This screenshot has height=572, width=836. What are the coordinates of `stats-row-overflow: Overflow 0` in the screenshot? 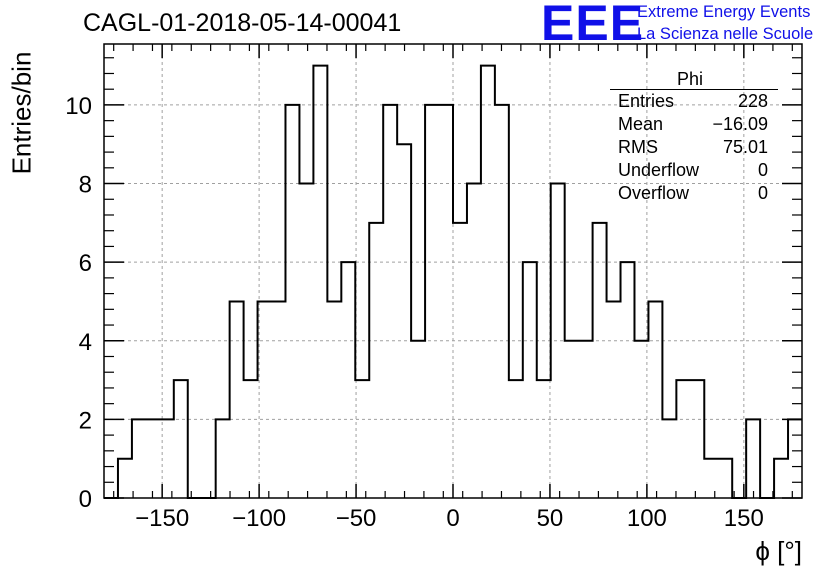 It's located at (694, 193).